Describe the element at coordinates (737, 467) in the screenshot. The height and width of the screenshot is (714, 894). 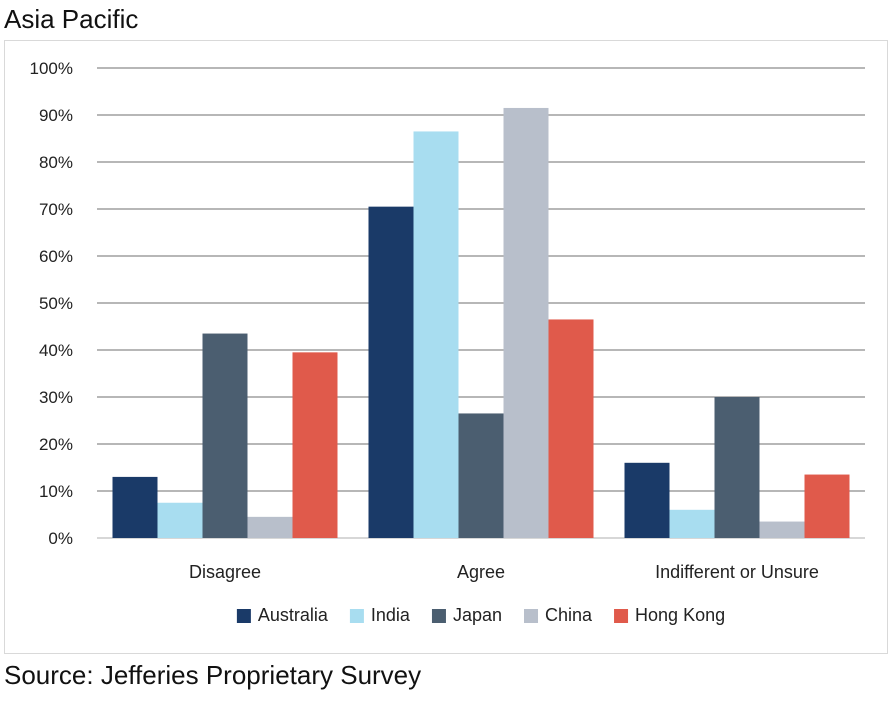
I see `bar-japan-indifferent-or-unsure` at that location.